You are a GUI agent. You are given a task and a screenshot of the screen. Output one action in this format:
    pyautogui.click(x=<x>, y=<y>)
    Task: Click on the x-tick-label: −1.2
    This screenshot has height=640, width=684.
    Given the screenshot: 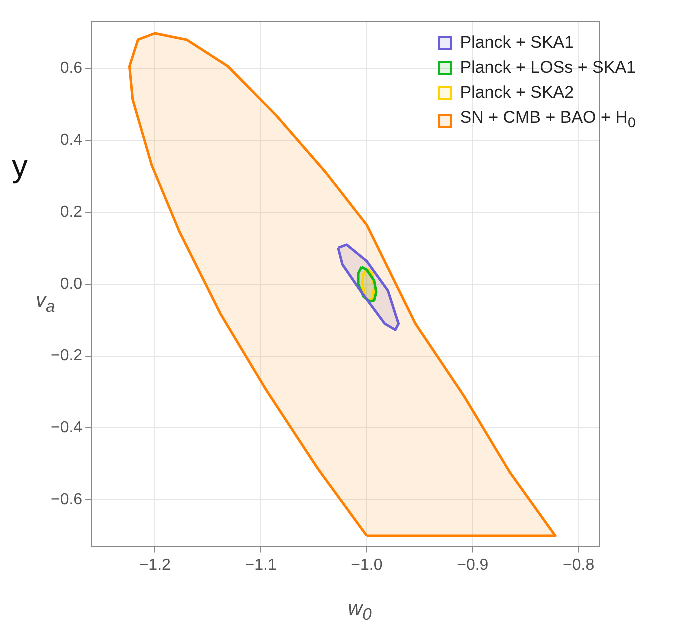 What is the action you would take?
    pyautogui.click(x=155, y=565)
    